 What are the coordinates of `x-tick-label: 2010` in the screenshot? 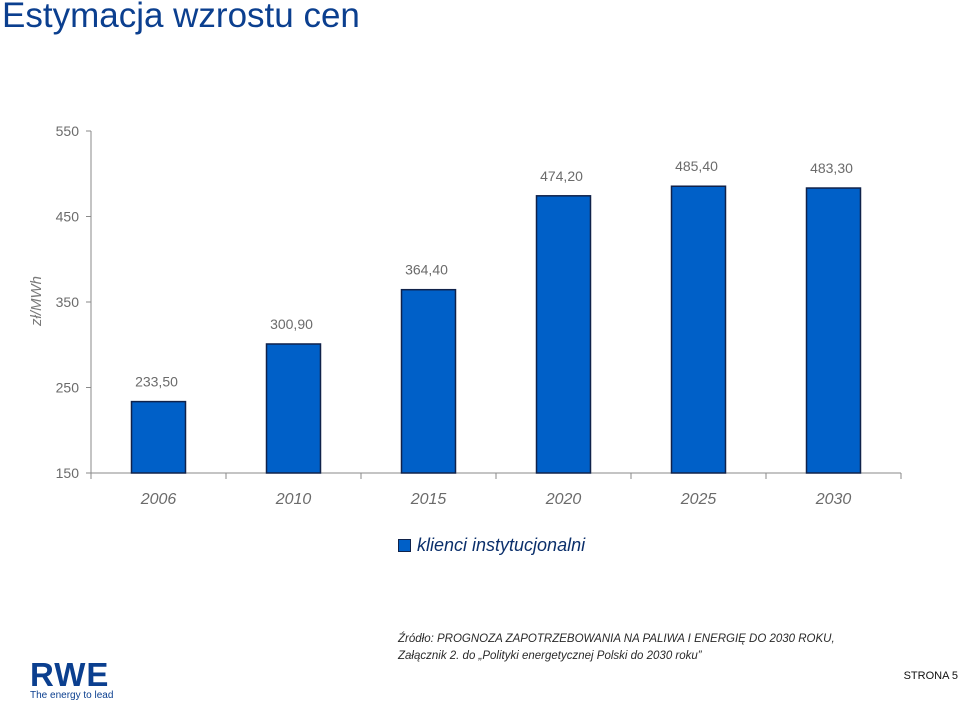 It's located at (293, 499).